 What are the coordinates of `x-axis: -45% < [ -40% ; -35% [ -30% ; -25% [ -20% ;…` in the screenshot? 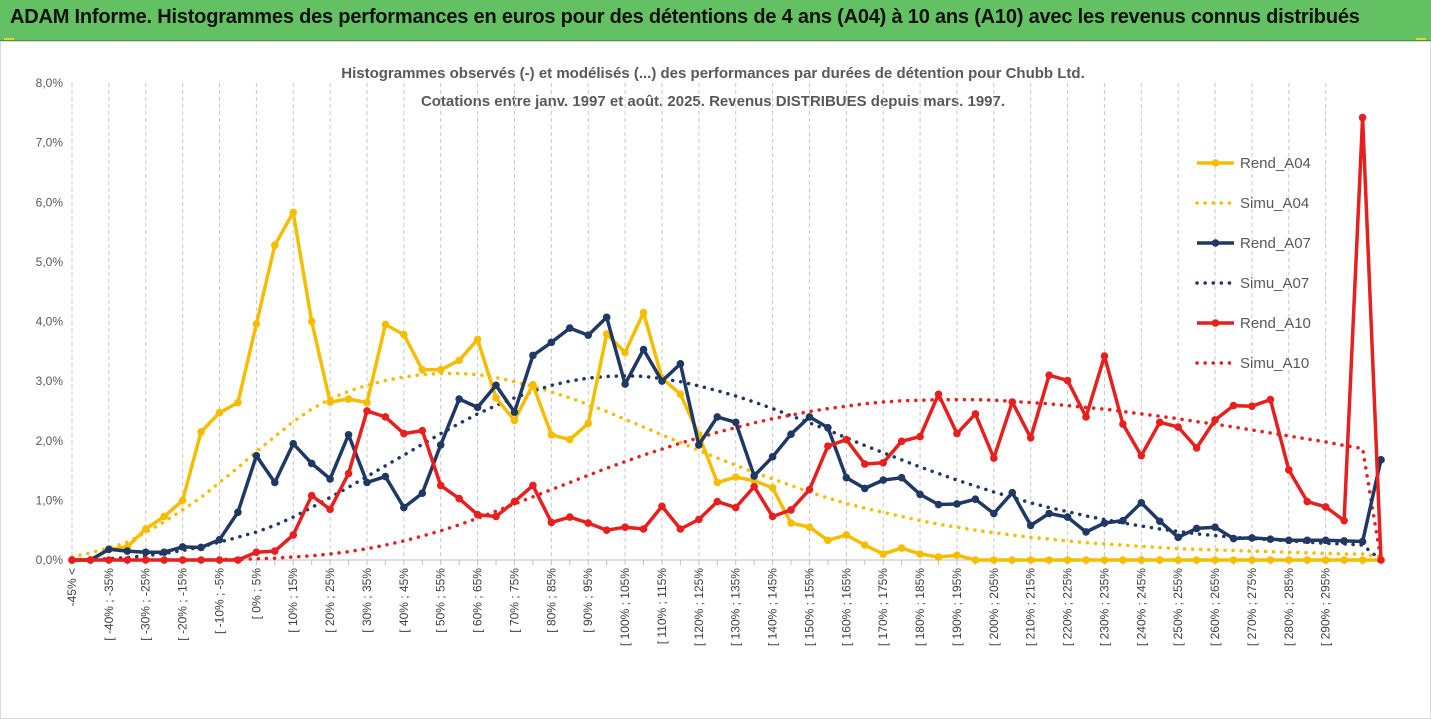 It's located at (723, 602).